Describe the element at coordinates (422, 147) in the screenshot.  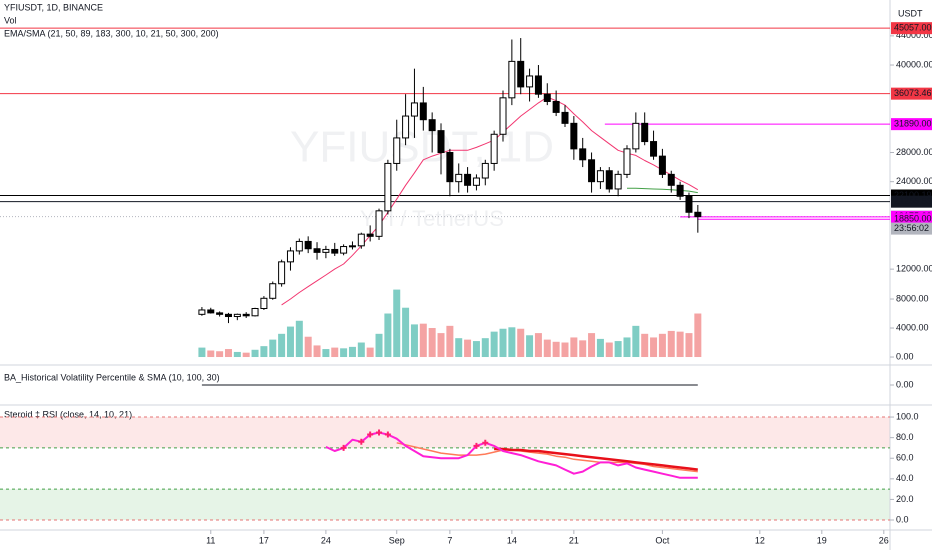
I see `watermark: YFIUSDT, 1D` at that location.